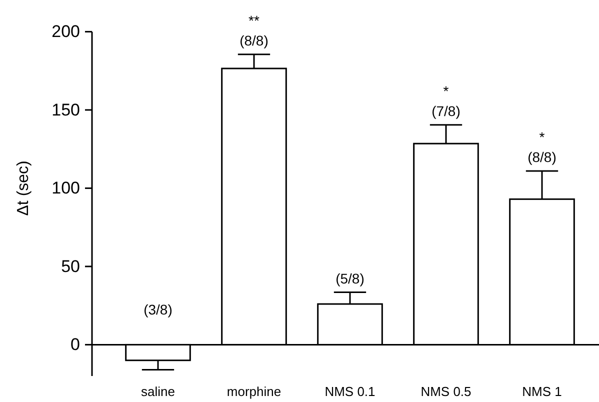 The height and width of the screenshot is (402, 599). What do you see at coordinates (158, 391) in the screenshot?
I see `x-tick-label: saline` at bounding box center [158, 391].